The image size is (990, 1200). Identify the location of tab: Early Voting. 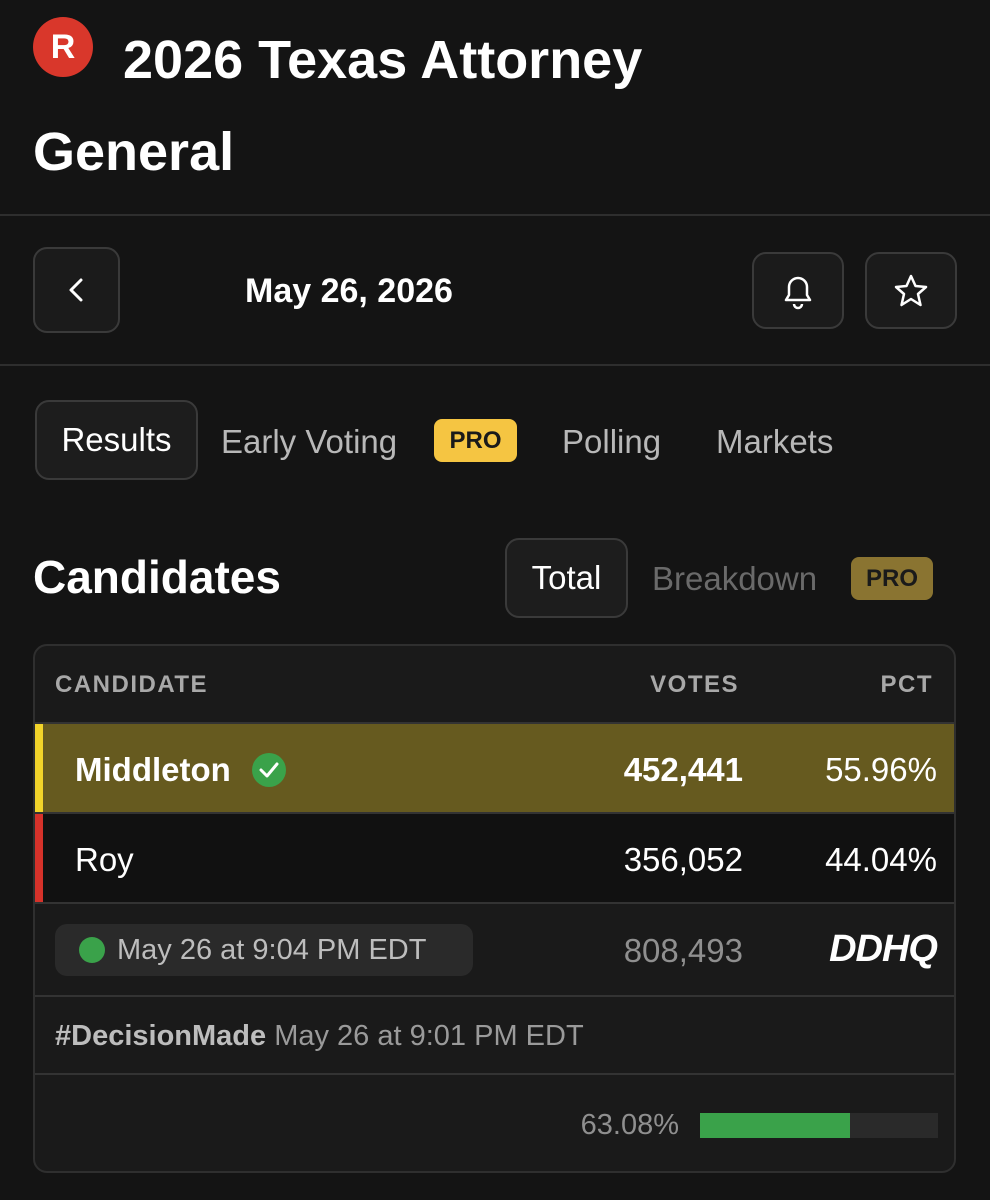
(309, 441).